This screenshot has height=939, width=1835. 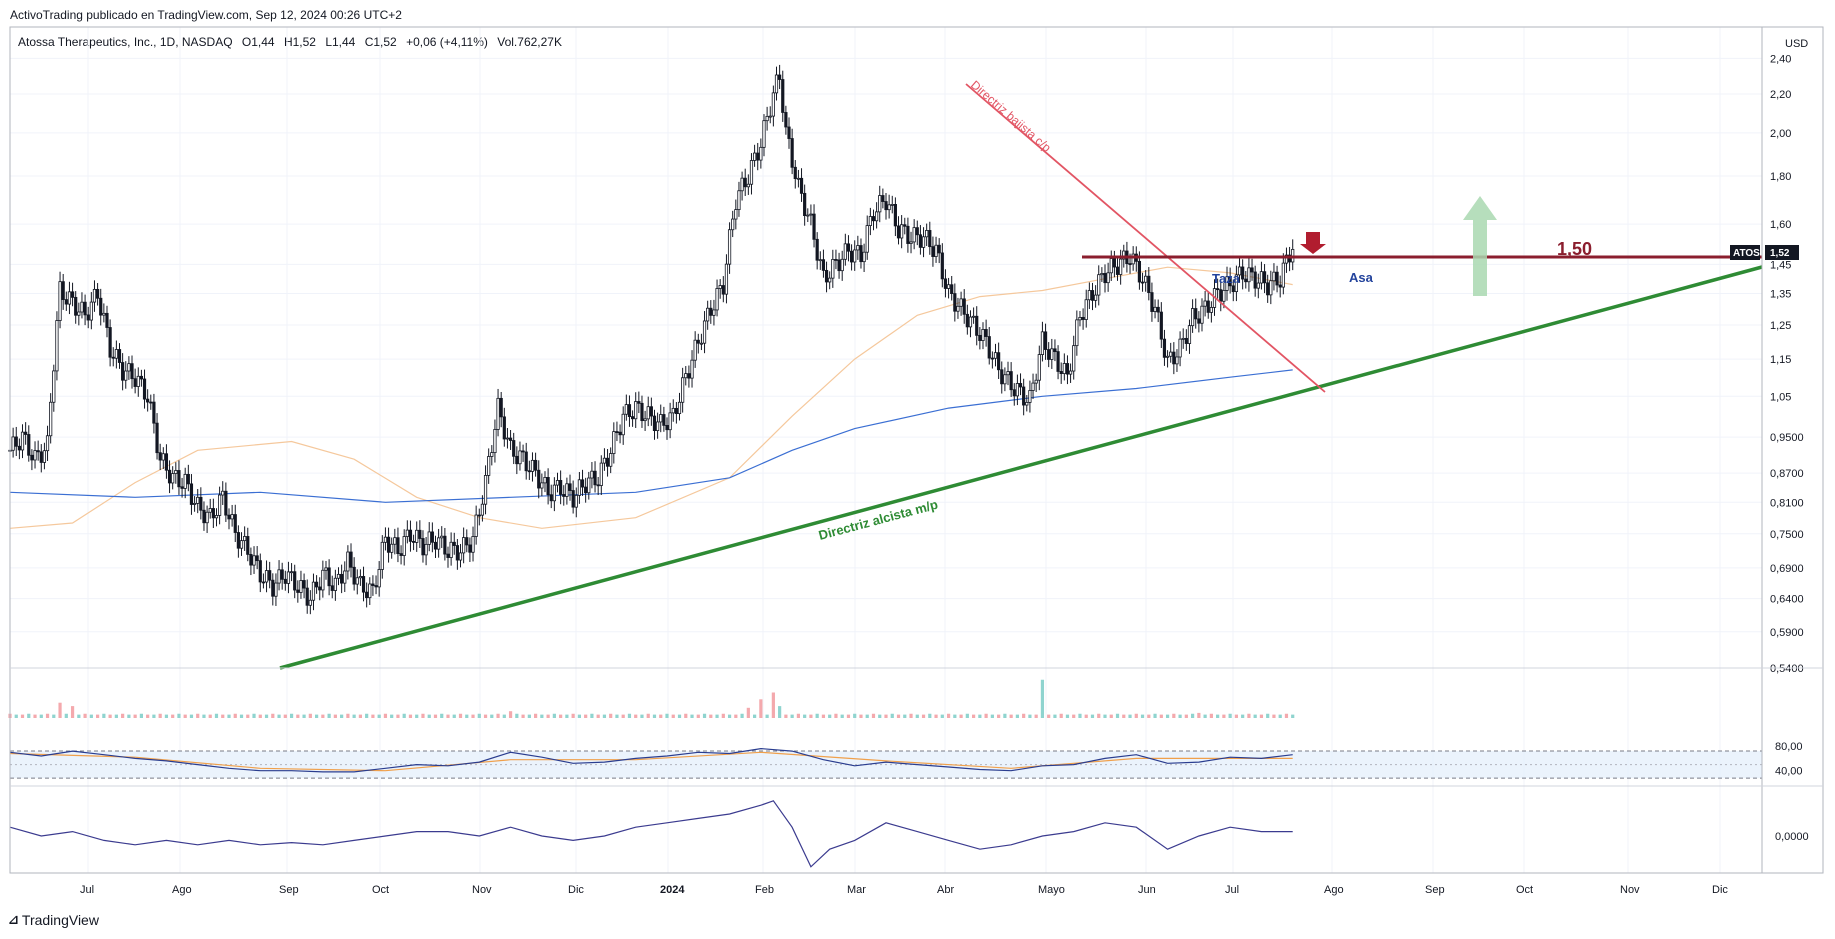 I want to click on y-tick-label: 2,20, so click(x=1780, y=95).